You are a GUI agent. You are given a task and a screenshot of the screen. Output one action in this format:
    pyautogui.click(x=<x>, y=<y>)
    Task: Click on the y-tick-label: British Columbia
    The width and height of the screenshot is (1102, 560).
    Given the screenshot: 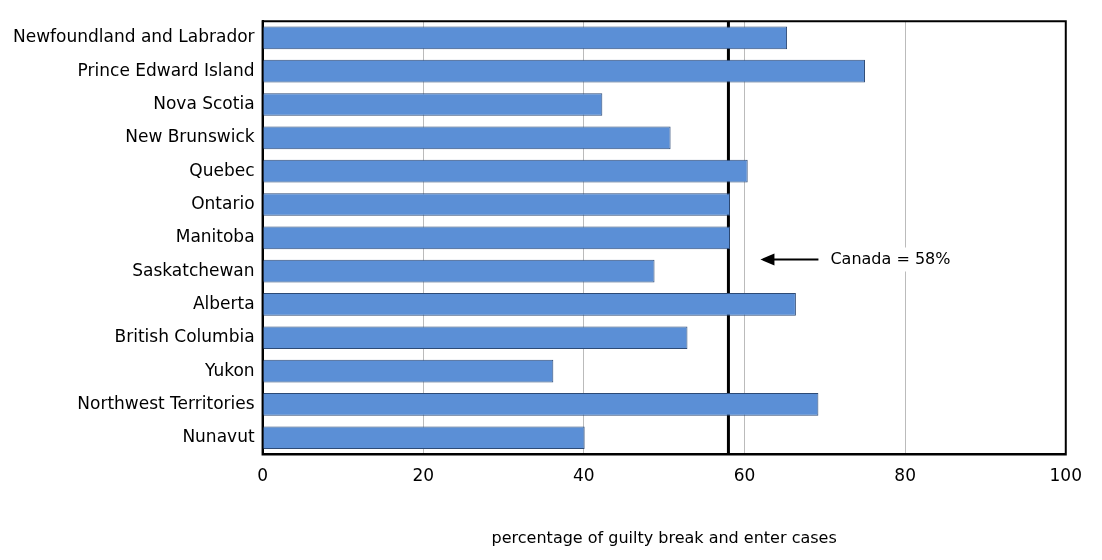 What is the action you would take?
    pyautogui.click(x=184, y=336)
    